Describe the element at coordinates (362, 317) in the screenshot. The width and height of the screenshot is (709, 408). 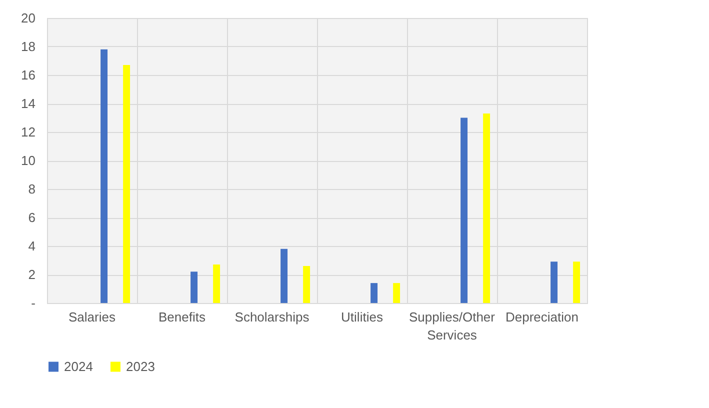
I see `x-tick-label: Utilities` at that location.